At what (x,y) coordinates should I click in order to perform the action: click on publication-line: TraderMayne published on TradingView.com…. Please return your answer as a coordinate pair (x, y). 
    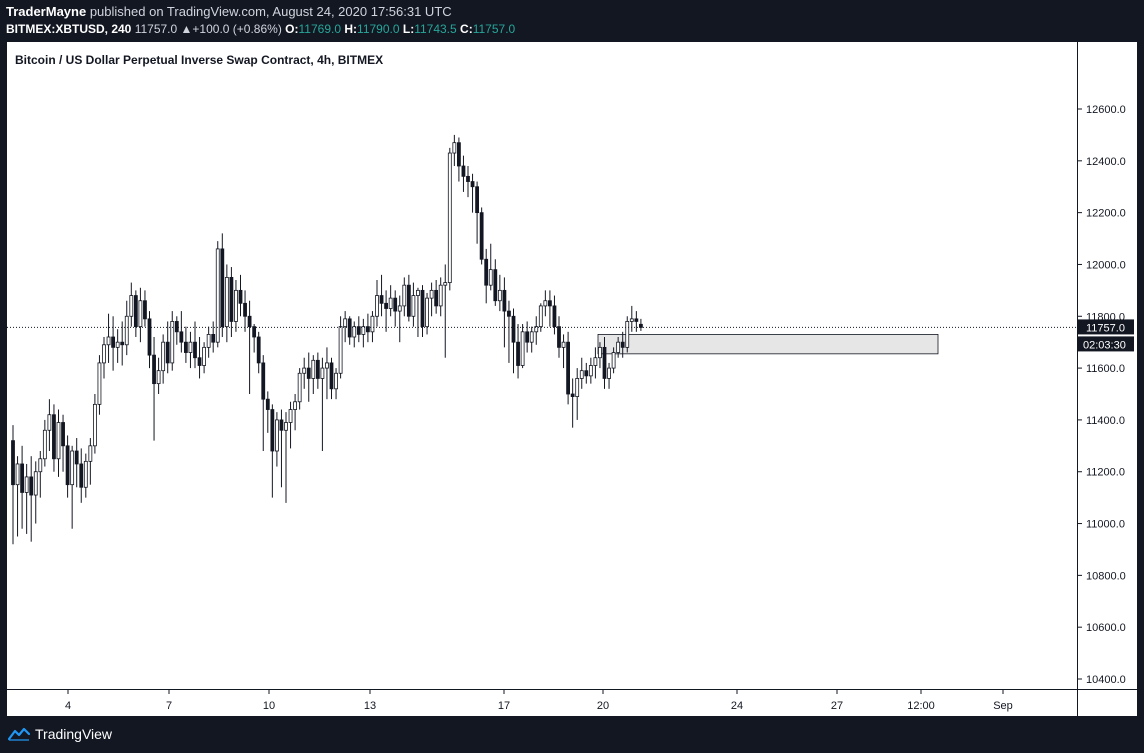
    Looking at the image, I should click on (229, 11).